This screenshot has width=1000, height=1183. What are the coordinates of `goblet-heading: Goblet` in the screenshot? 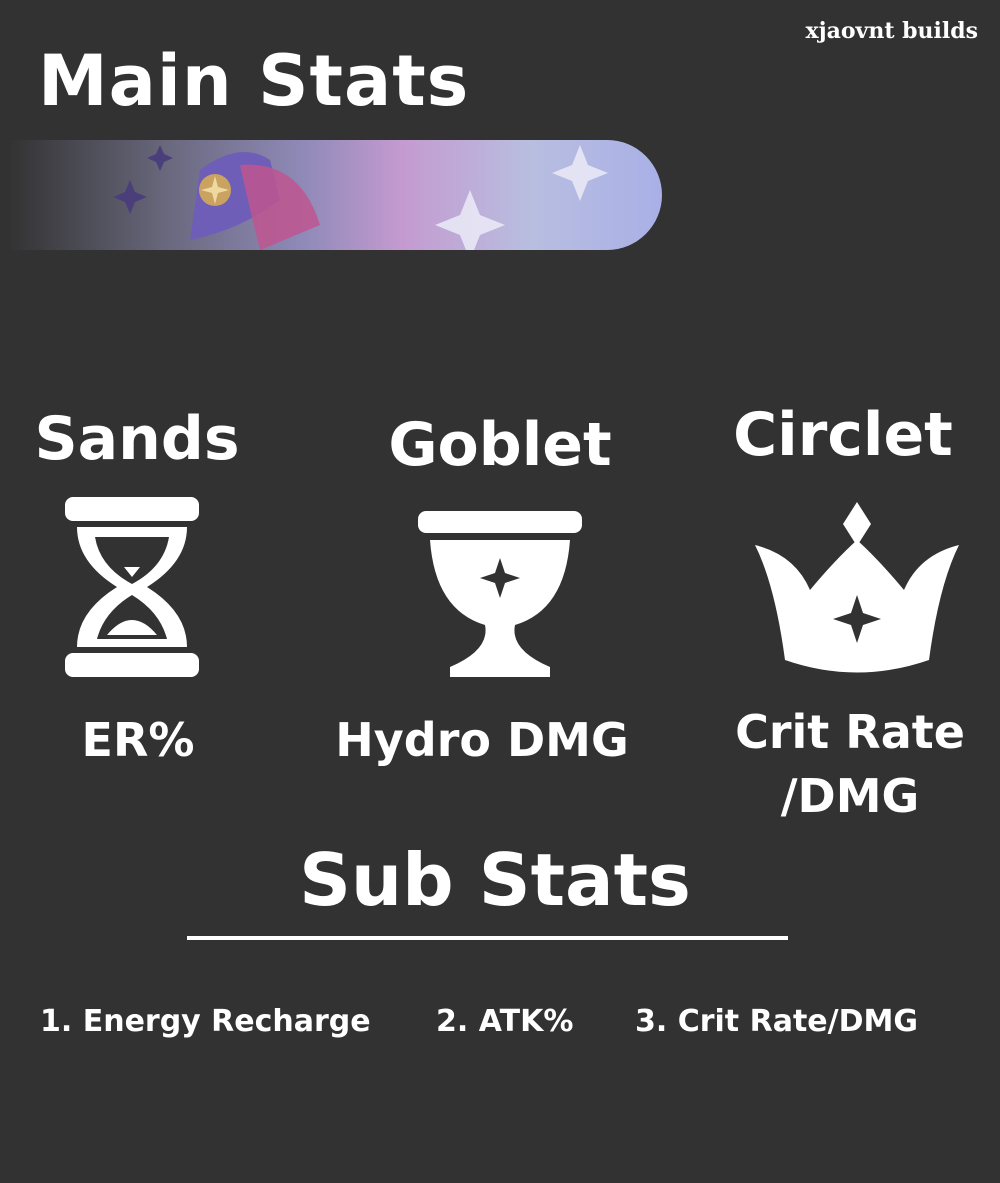 It's located at (500, 445).